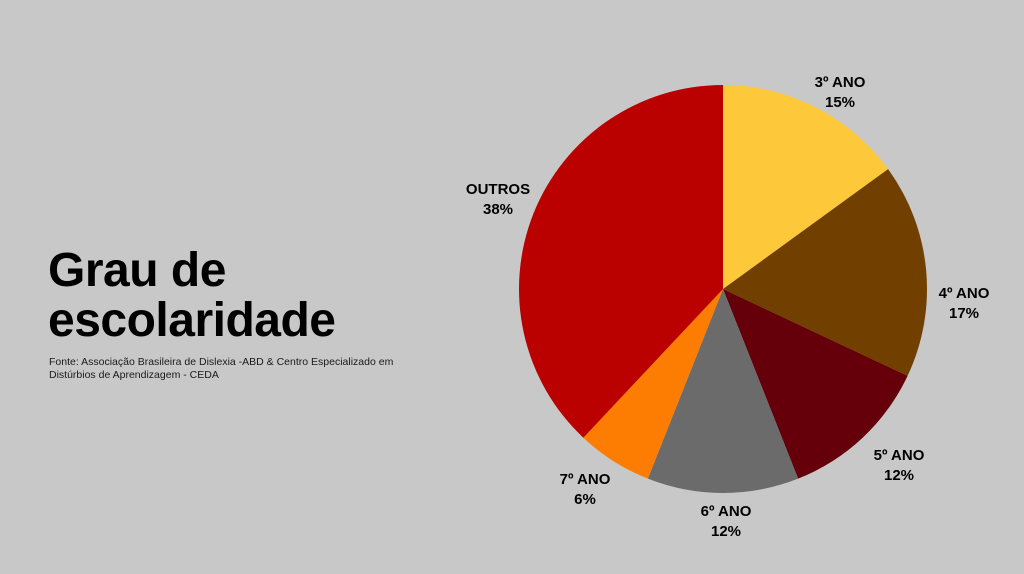 Image resolution: width=1024 pixels, height=574 pixels. I want to click on pie-slice-6-ano, so click(723, 391).